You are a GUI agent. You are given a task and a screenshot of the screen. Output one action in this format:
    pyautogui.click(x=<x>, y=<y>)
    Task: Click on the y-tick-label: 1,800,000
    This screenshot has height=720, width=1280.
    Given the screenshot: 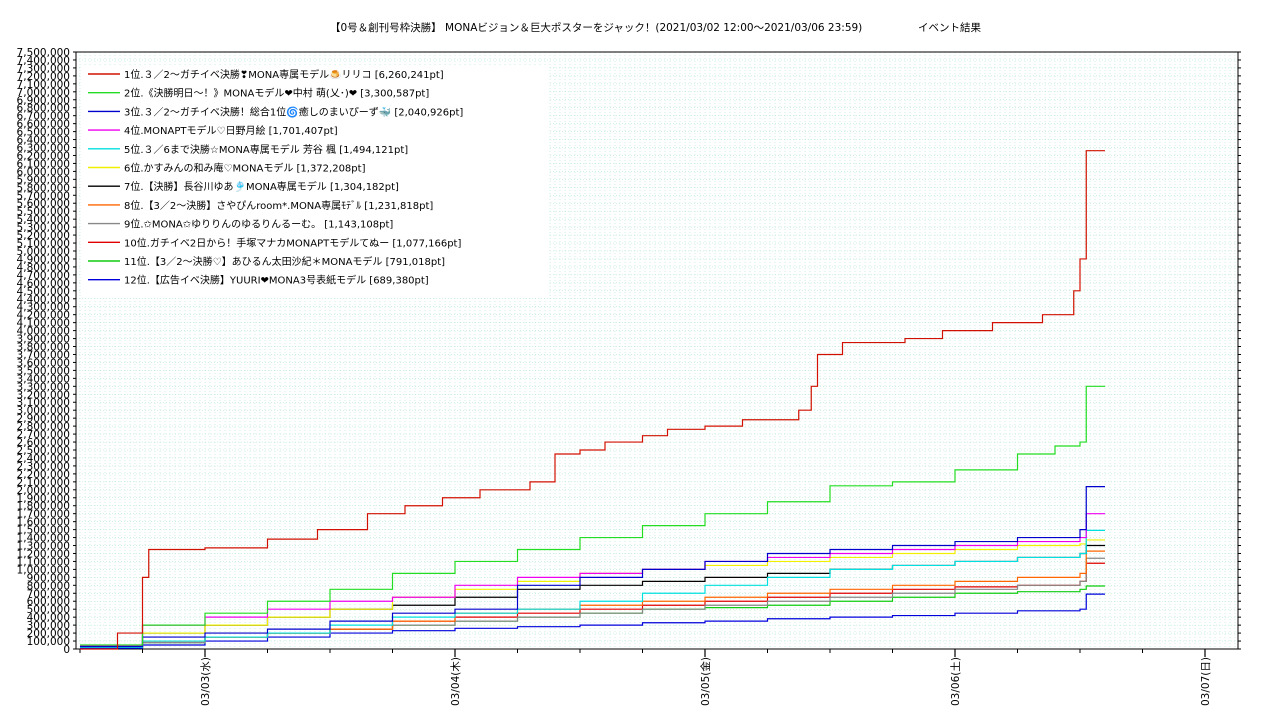 What is the action you would take?
    pyautogui.click(x=43, y=507)
    